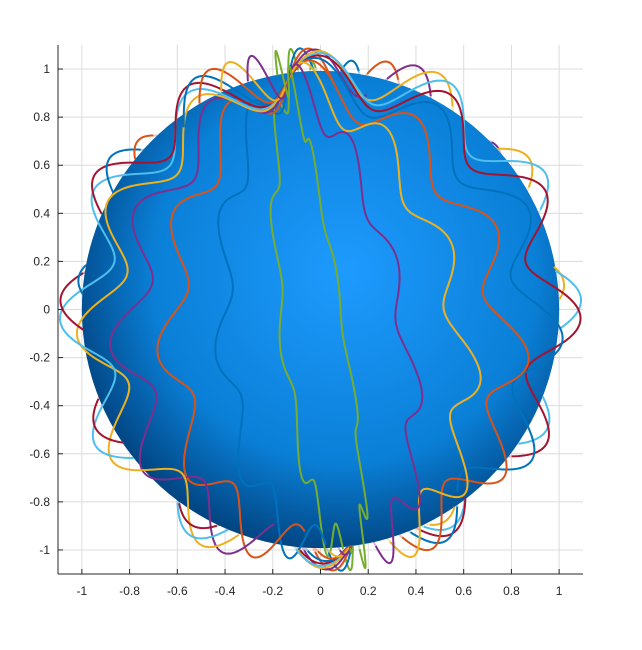 The height and width of the screenshot is (650, 642). Describe the element at coordinates (177, 591) in the screenshot. I see `x-tick-label: -0.6` at that location.